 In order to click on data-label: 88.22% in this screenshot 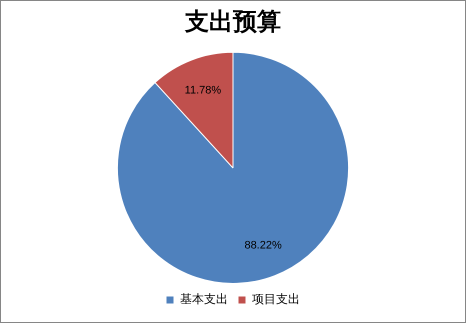, I will do `click(263, 246)`.